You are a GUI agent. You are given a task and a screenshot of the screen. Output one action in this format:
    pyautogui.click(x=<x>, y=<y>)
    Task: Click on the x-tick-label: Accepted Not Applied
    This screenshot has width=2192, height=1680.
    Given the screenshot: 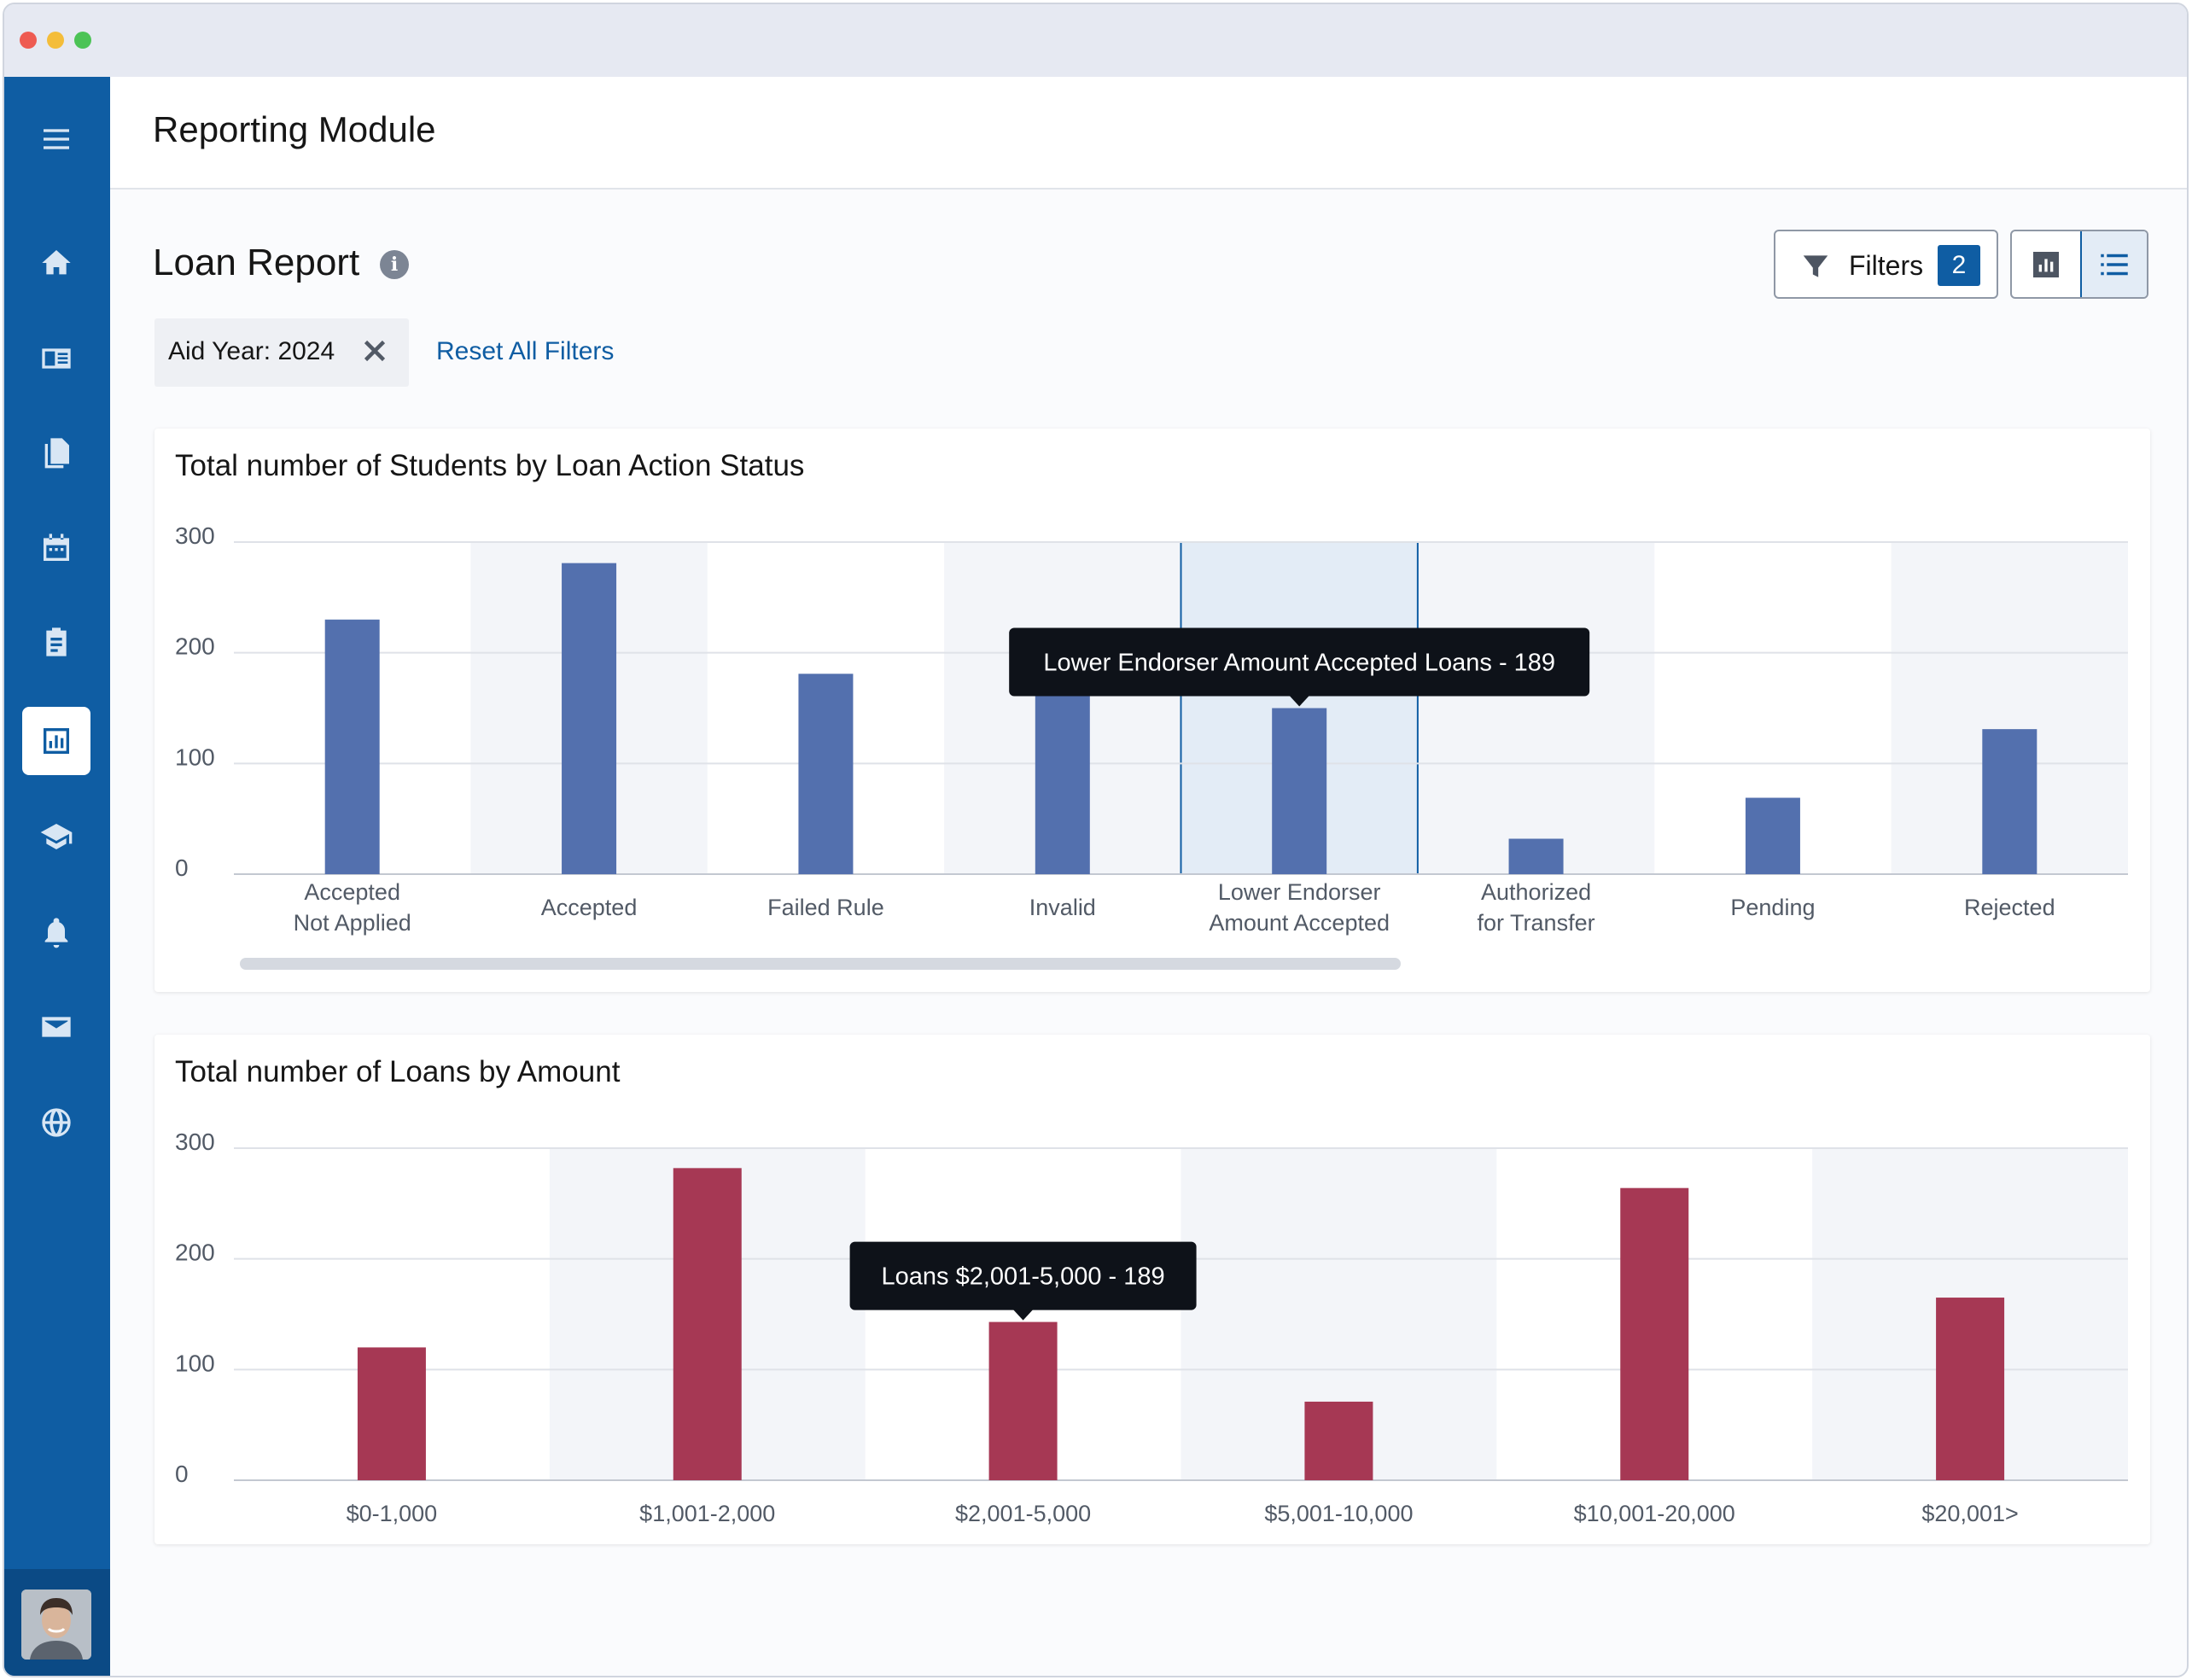 What is the action you would take?
    pyautogui.click(x=352, y=908)
    